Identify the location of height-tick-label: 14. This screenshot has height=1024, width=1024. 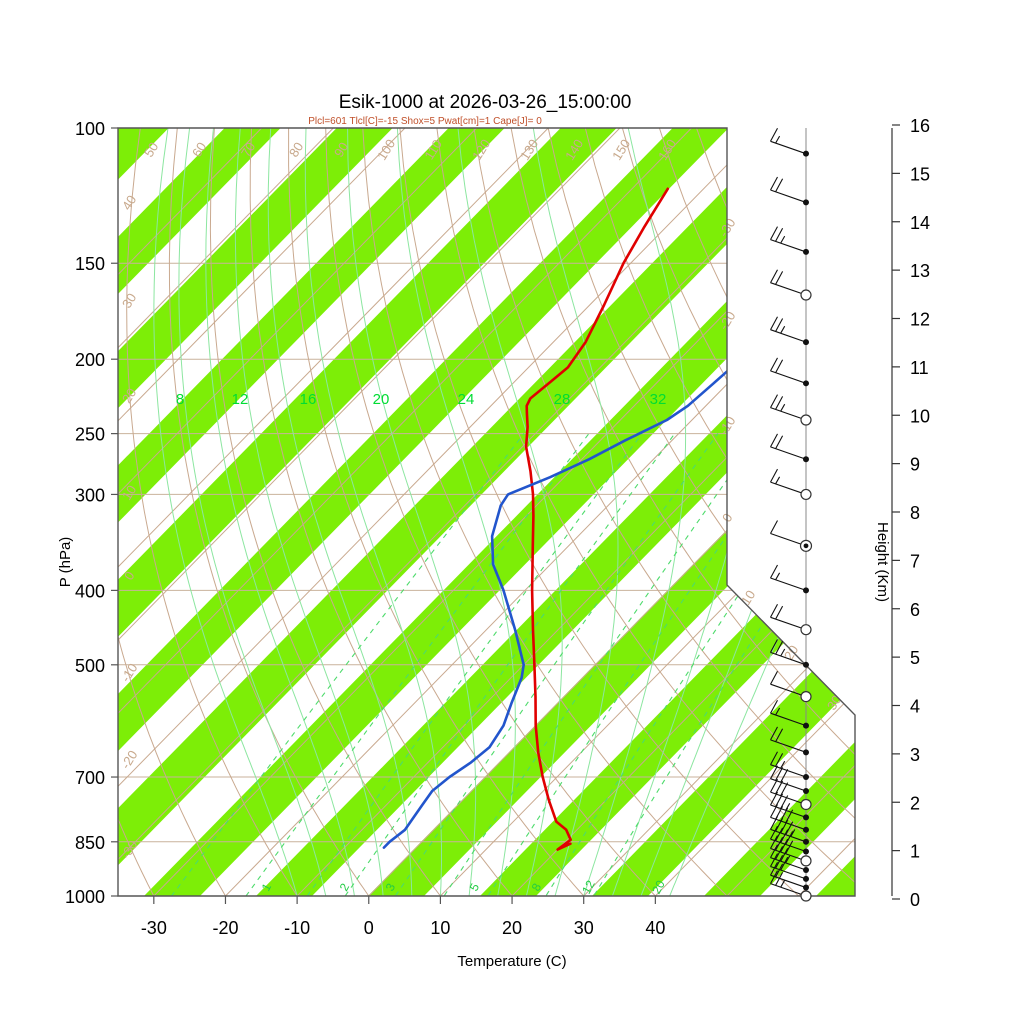
(920, 223).